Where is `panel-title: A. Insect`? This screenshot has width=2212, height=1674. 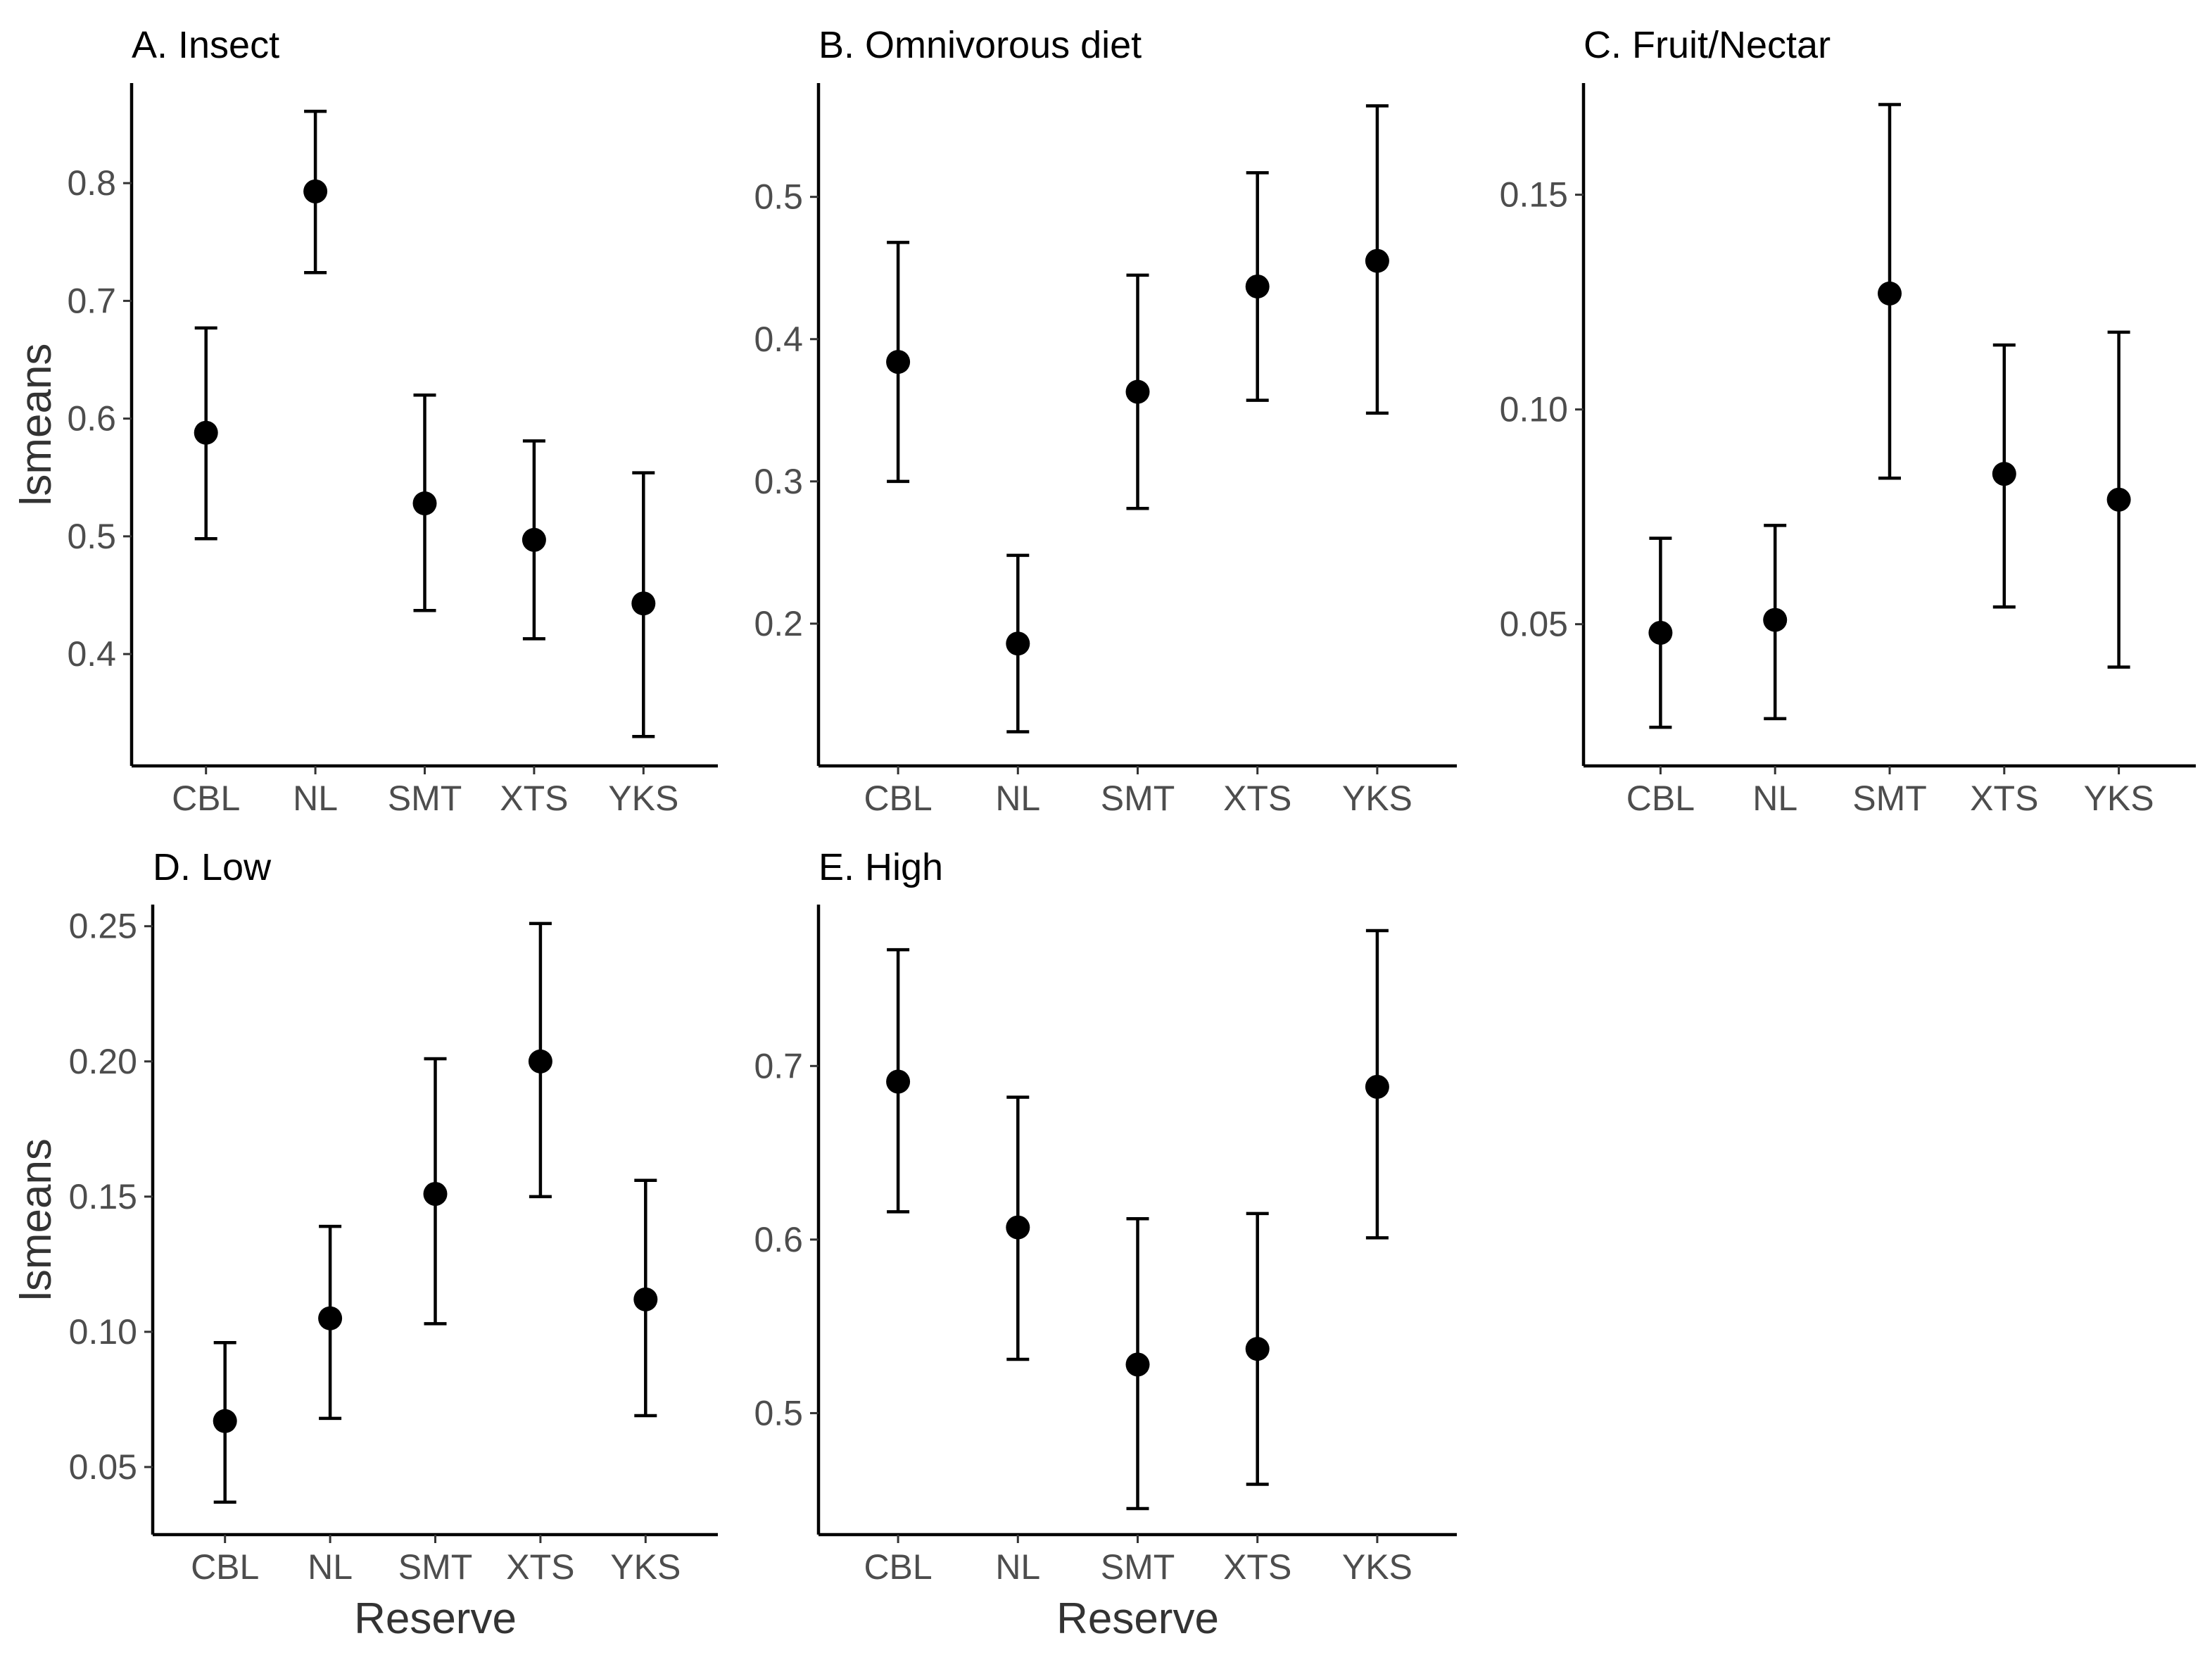
panel-title: A. Insect is located at coordinates (206, 45).